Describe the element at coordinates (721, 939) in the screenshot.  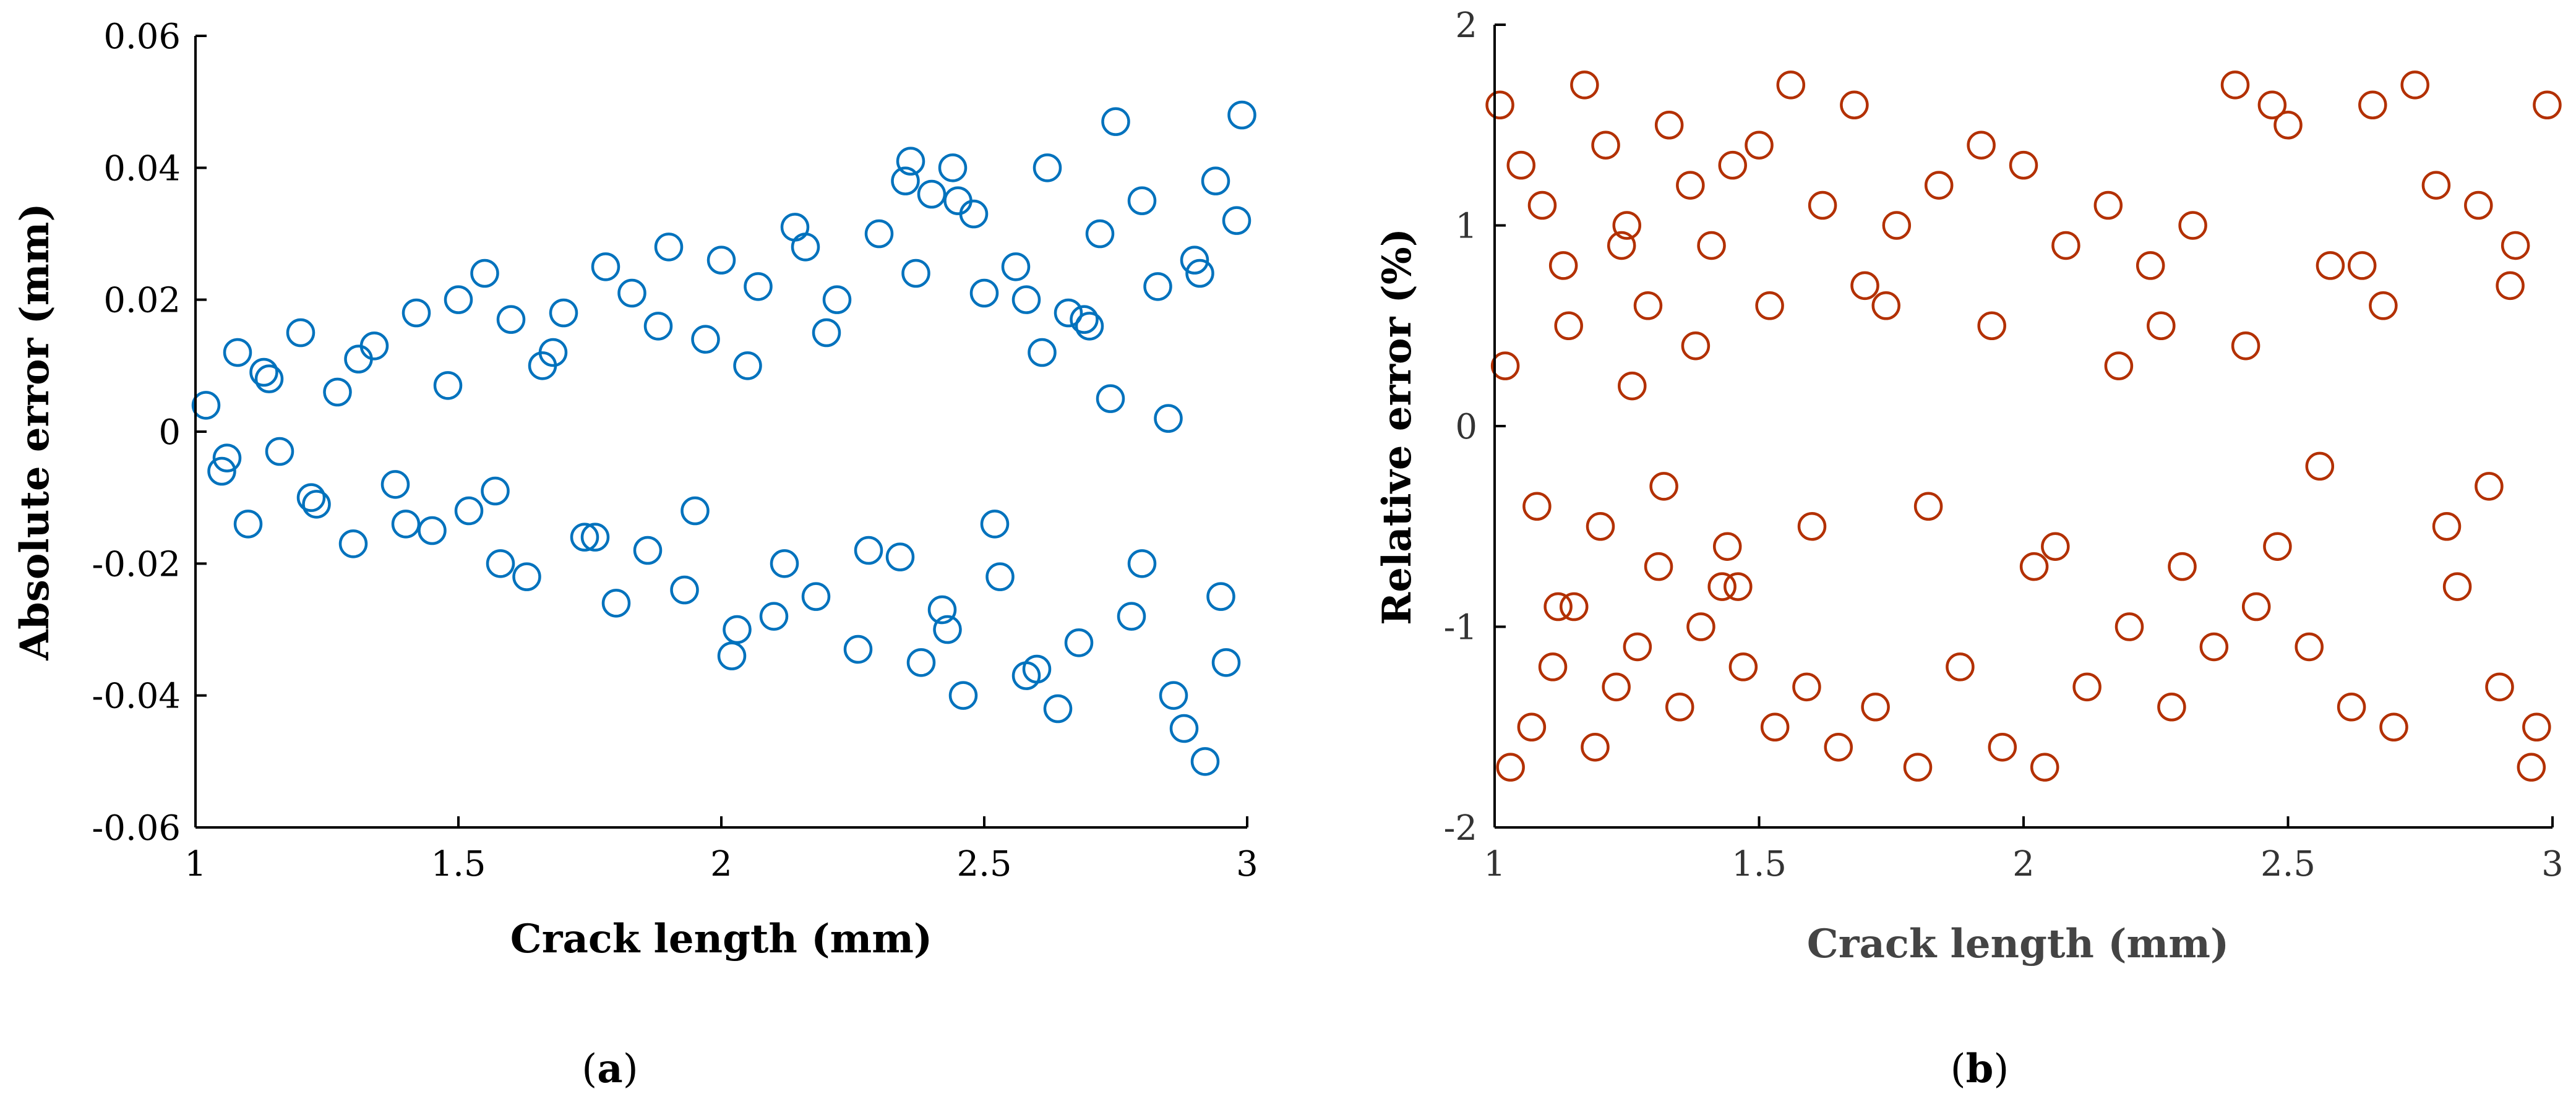
I see `x-axis-title-a: Crack length (mm)` at that location.